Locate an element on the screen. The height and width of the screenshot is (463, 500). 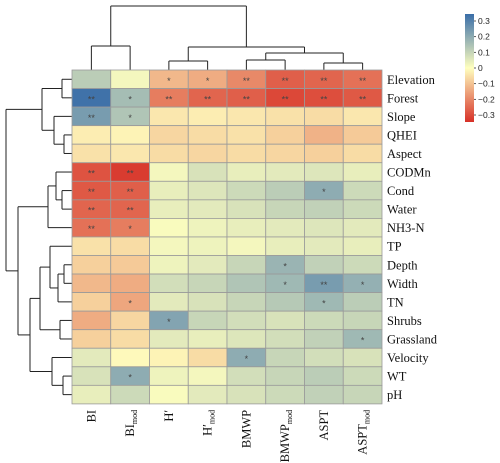
colorbar-tick-label: 0.3 is located at coordinates (484, 21).